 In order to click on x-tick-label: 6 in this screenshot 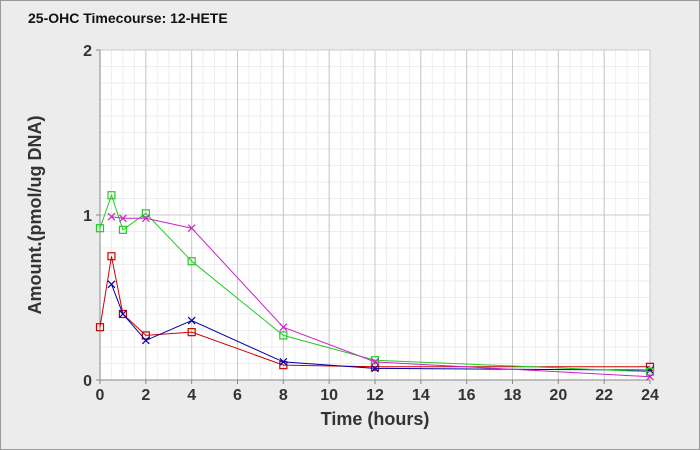, I will do `click(237, 395)`.